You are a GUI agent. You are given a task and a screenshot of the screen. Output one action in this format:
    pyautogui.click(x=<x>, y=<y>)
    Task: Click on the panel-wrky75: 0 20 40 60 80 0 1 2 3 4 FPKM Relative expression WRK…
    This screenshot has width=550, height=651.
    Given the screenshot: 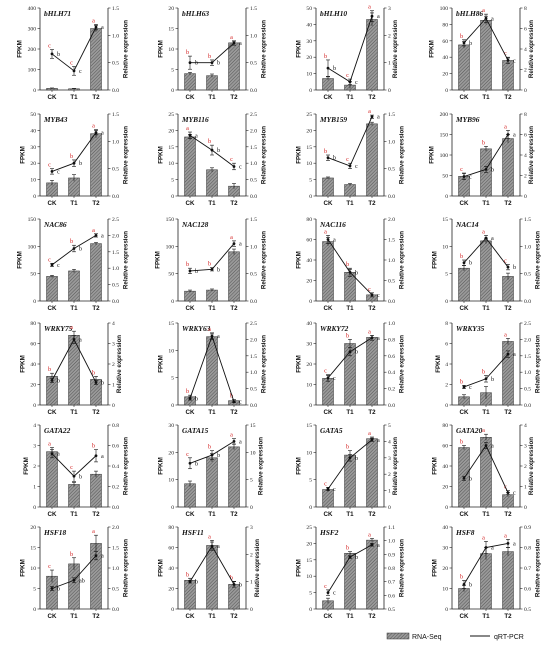 What is the action you would take?
    pyautogui.click(x=72, y=368)
    